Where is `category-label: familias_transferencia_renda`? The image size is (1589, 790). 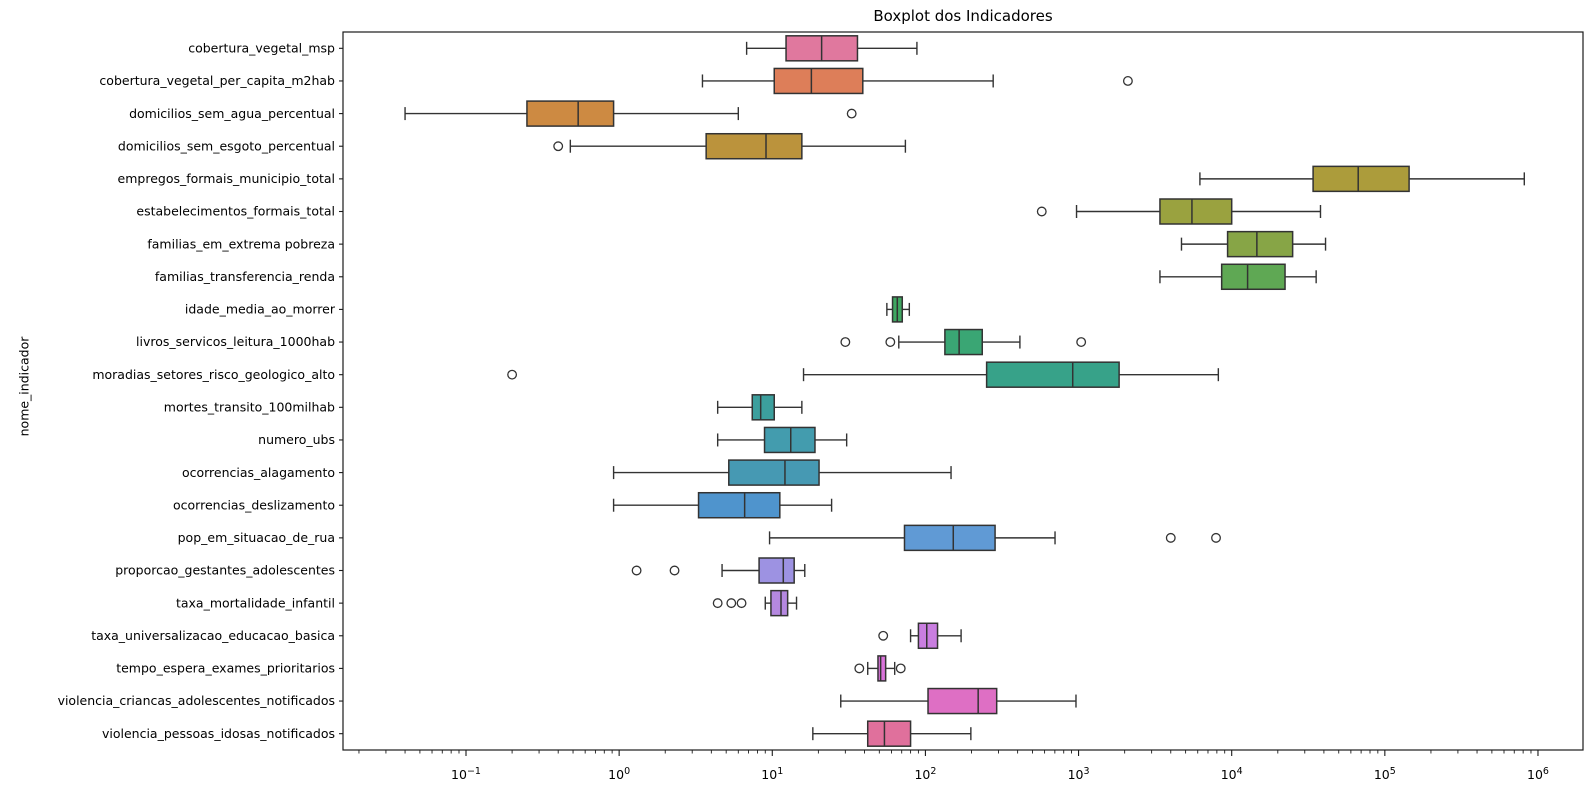 category-label: familias_transferencia_renda is located at coordinates (245, 276).